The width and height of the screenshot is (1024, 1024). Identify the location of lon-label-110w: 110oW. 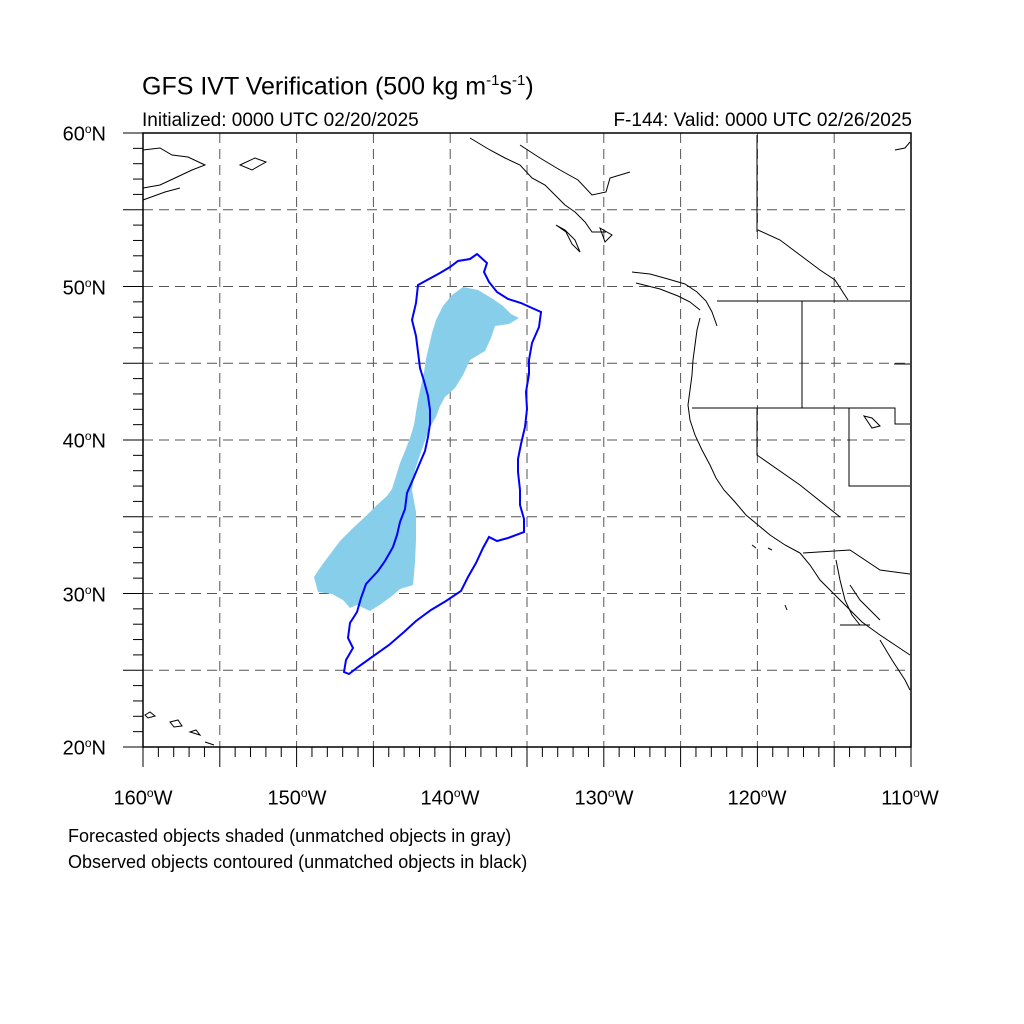
(910, 798).